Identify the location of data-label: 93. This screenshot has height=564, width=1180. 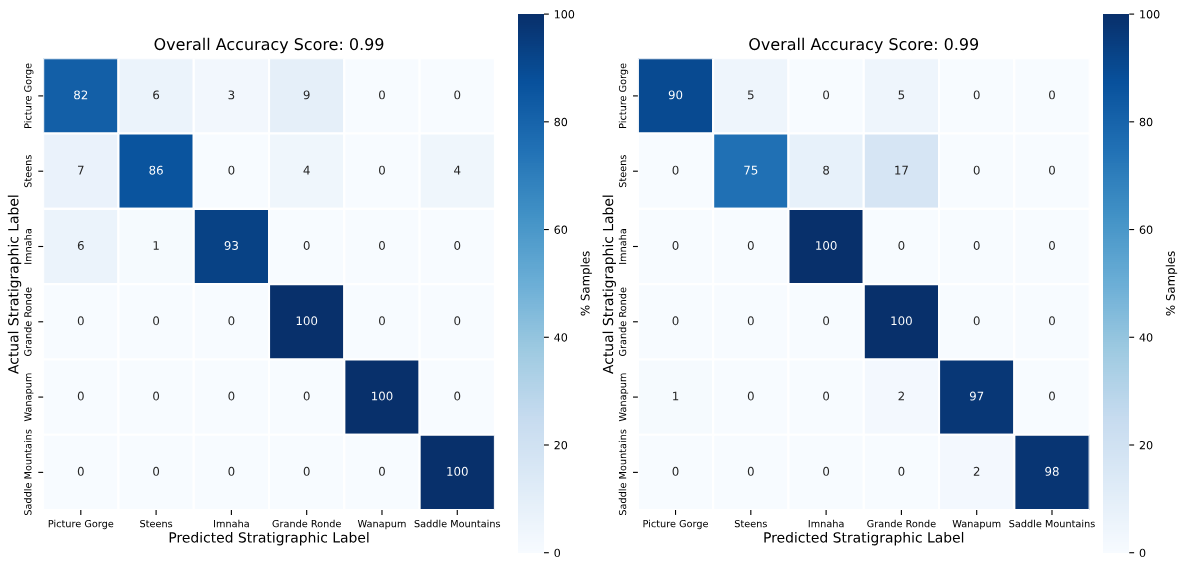
(231, 245).